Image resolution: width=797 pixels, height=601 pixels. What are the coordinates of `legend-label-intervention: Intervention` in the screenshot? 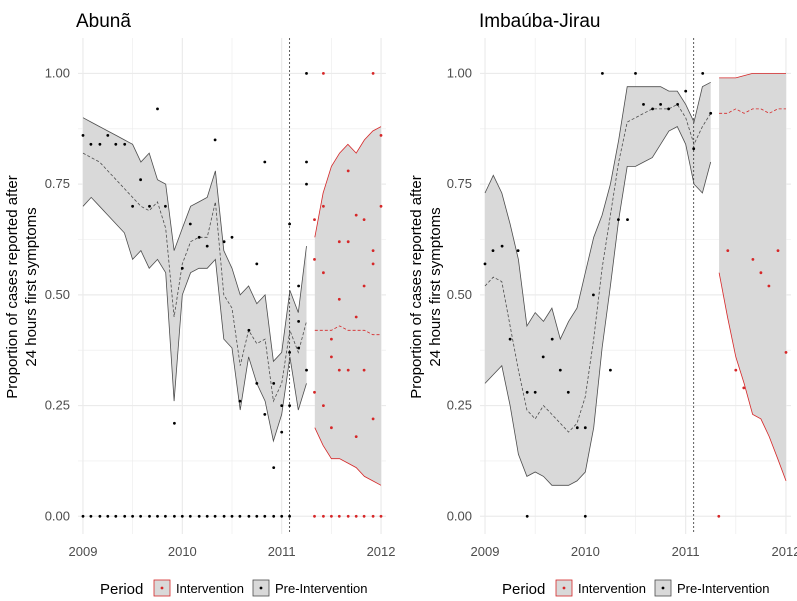 It's located at (612, 588).